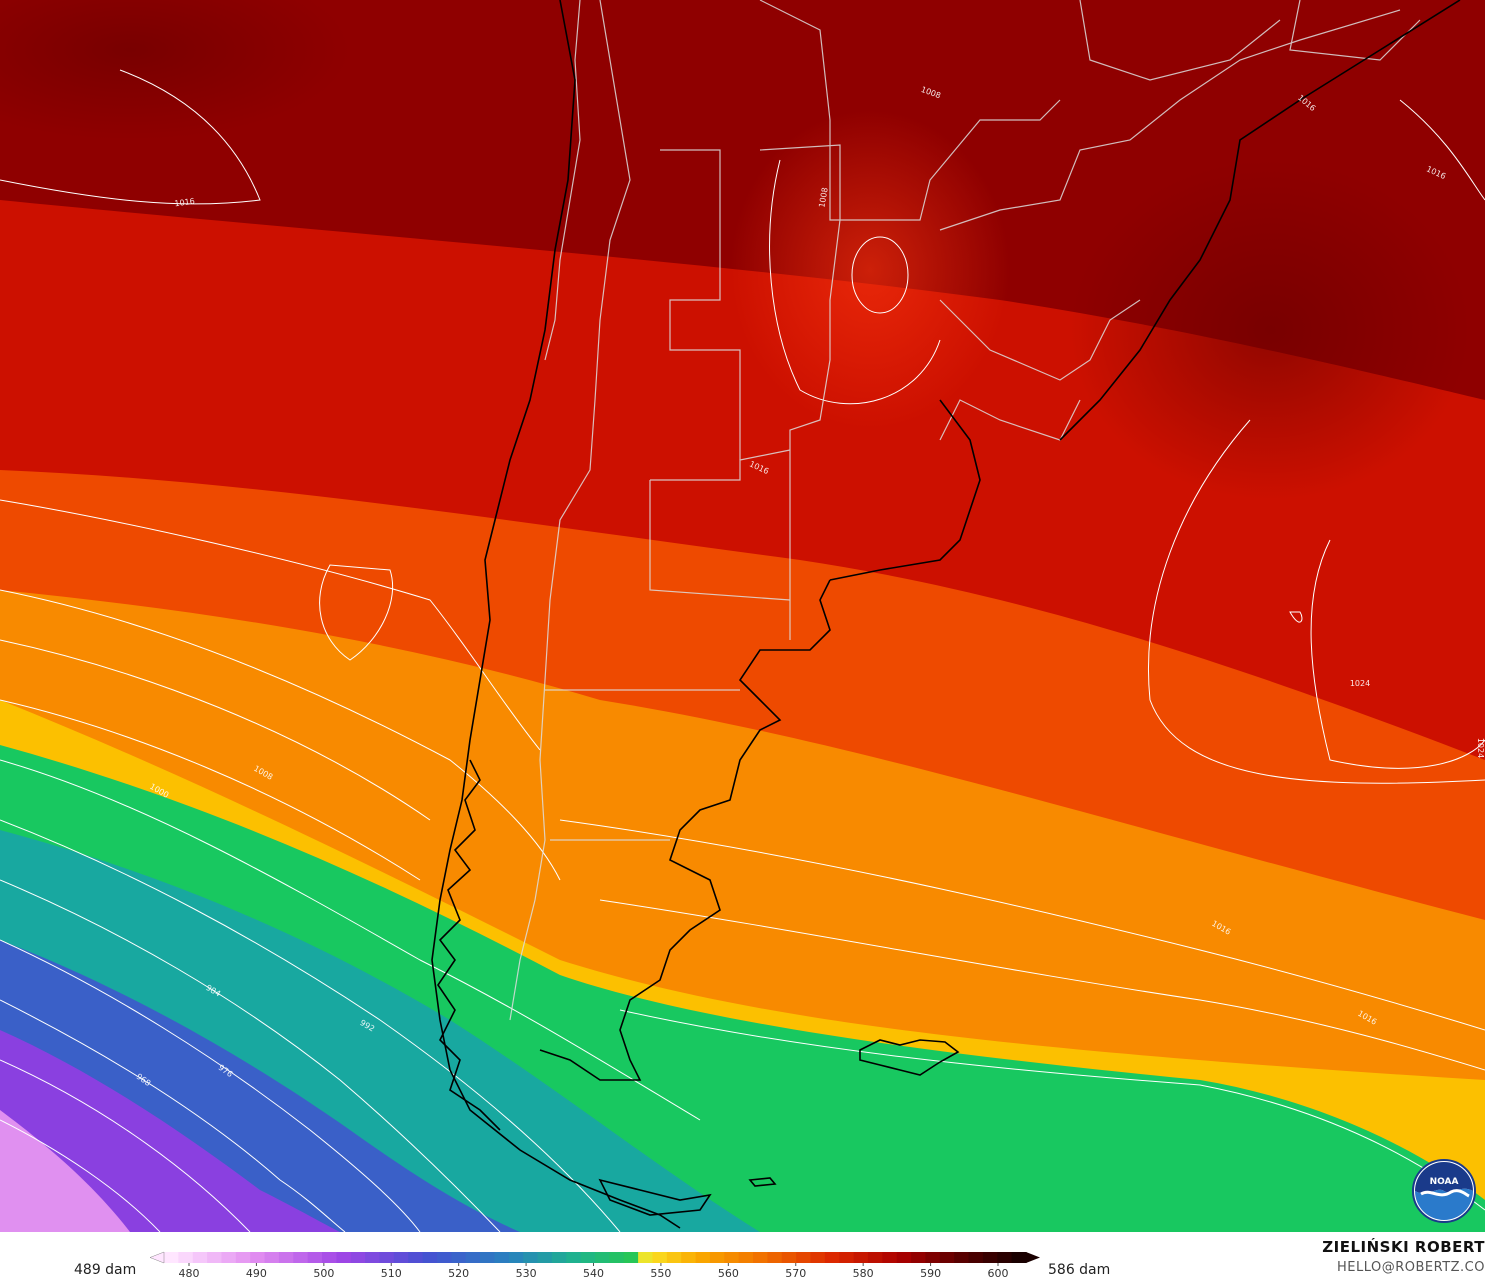  Describe the element at coordinates (1010, 420) in the screenshot. I see `border-uruguay` at that location.